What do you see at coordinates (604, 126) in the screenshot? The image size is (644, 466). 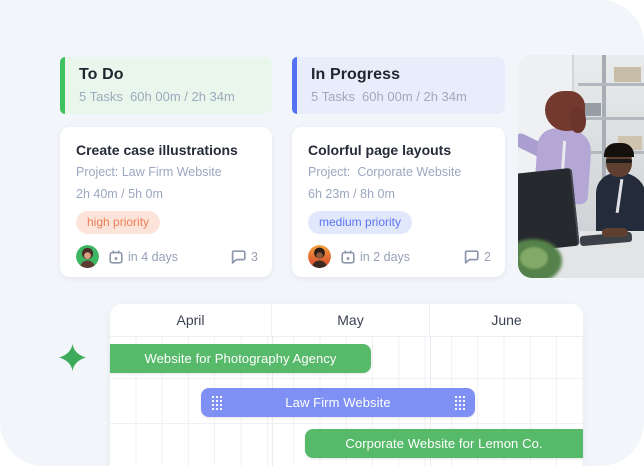 I see `photo-shelf-post` at bounding box center [604, 126].